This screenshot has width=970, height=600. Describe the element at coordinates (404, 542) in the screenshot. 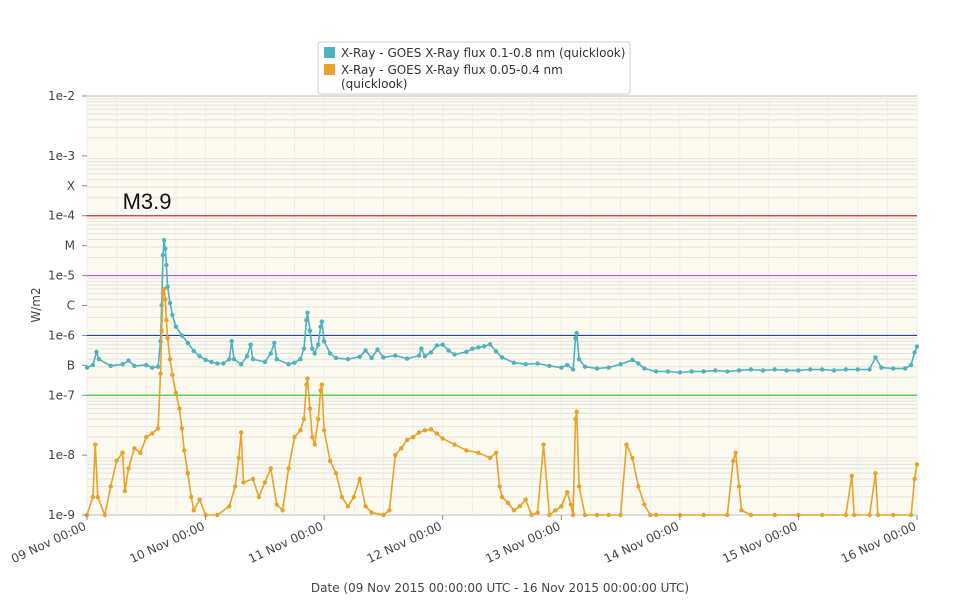

I see `x-tick-label: 12 Nov 00:00` at that location.